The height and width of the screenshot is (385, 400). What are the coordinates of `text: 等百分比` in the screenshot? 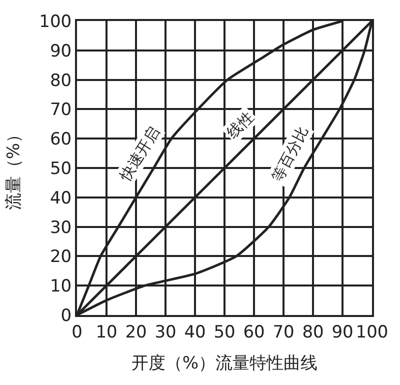 It's located at (290, 154).